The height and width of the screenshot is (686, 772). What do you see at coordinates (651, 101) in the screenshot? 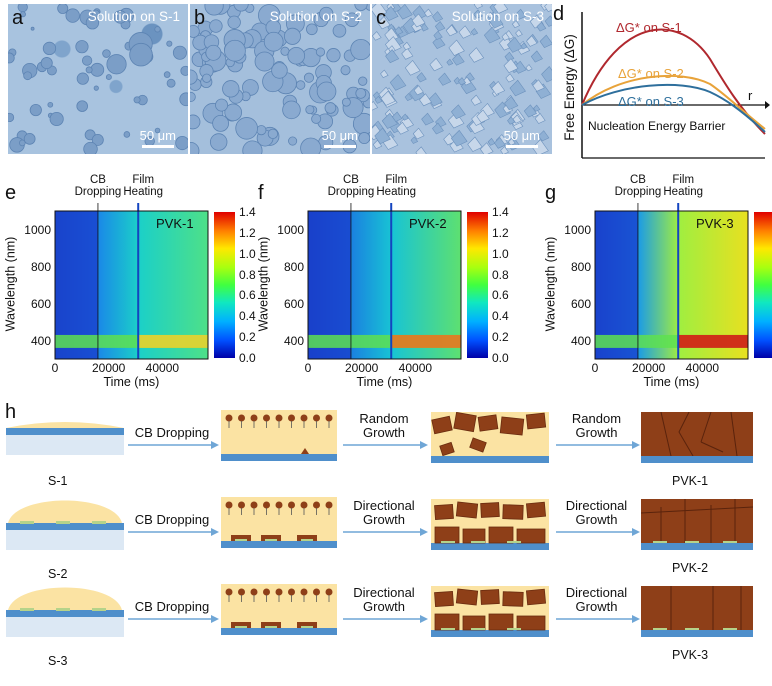
I see `d-curve3-label: ΔG* on S-3` at bounding box center [651, 101].